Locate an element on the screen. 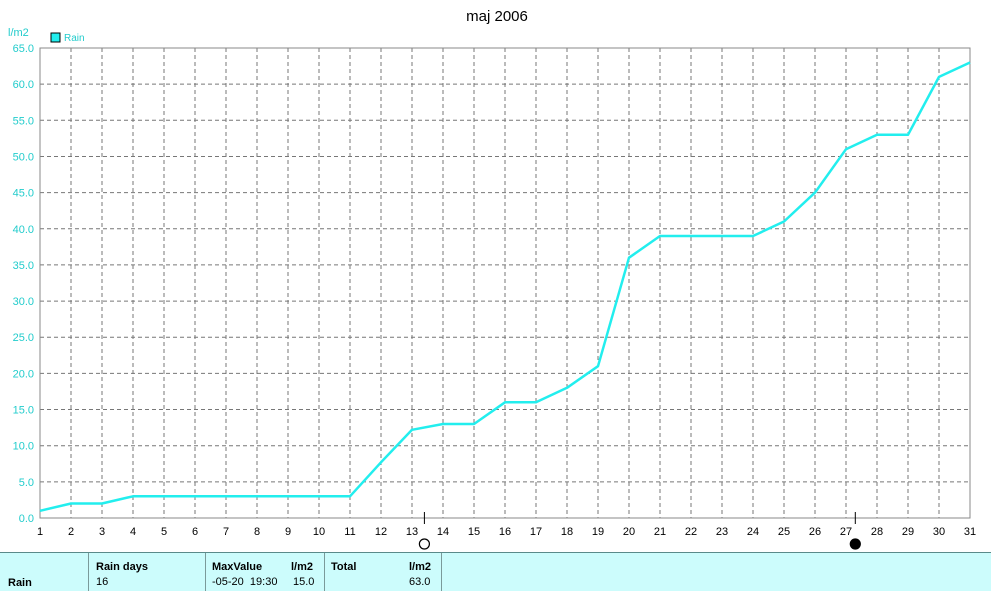 The width and height of the screenshot is (991, 591). chart-title: maj 2006 is located at coordinates (497, 16).